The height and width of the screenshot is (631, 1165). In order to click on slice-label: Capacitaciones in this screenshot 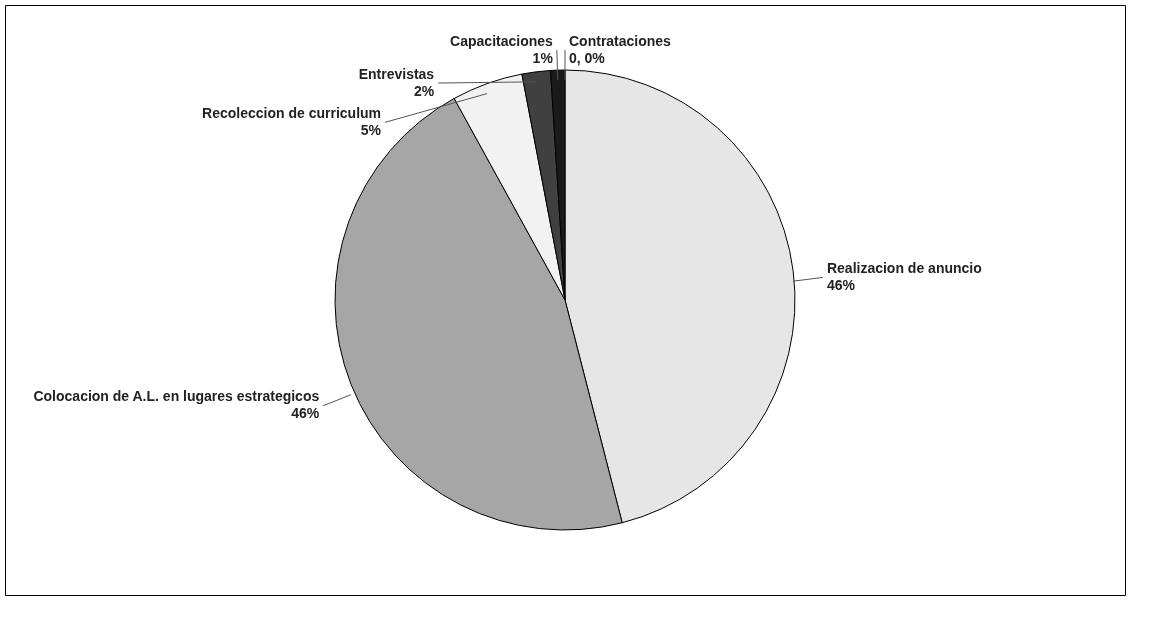, I will do `click(502, 40)`.